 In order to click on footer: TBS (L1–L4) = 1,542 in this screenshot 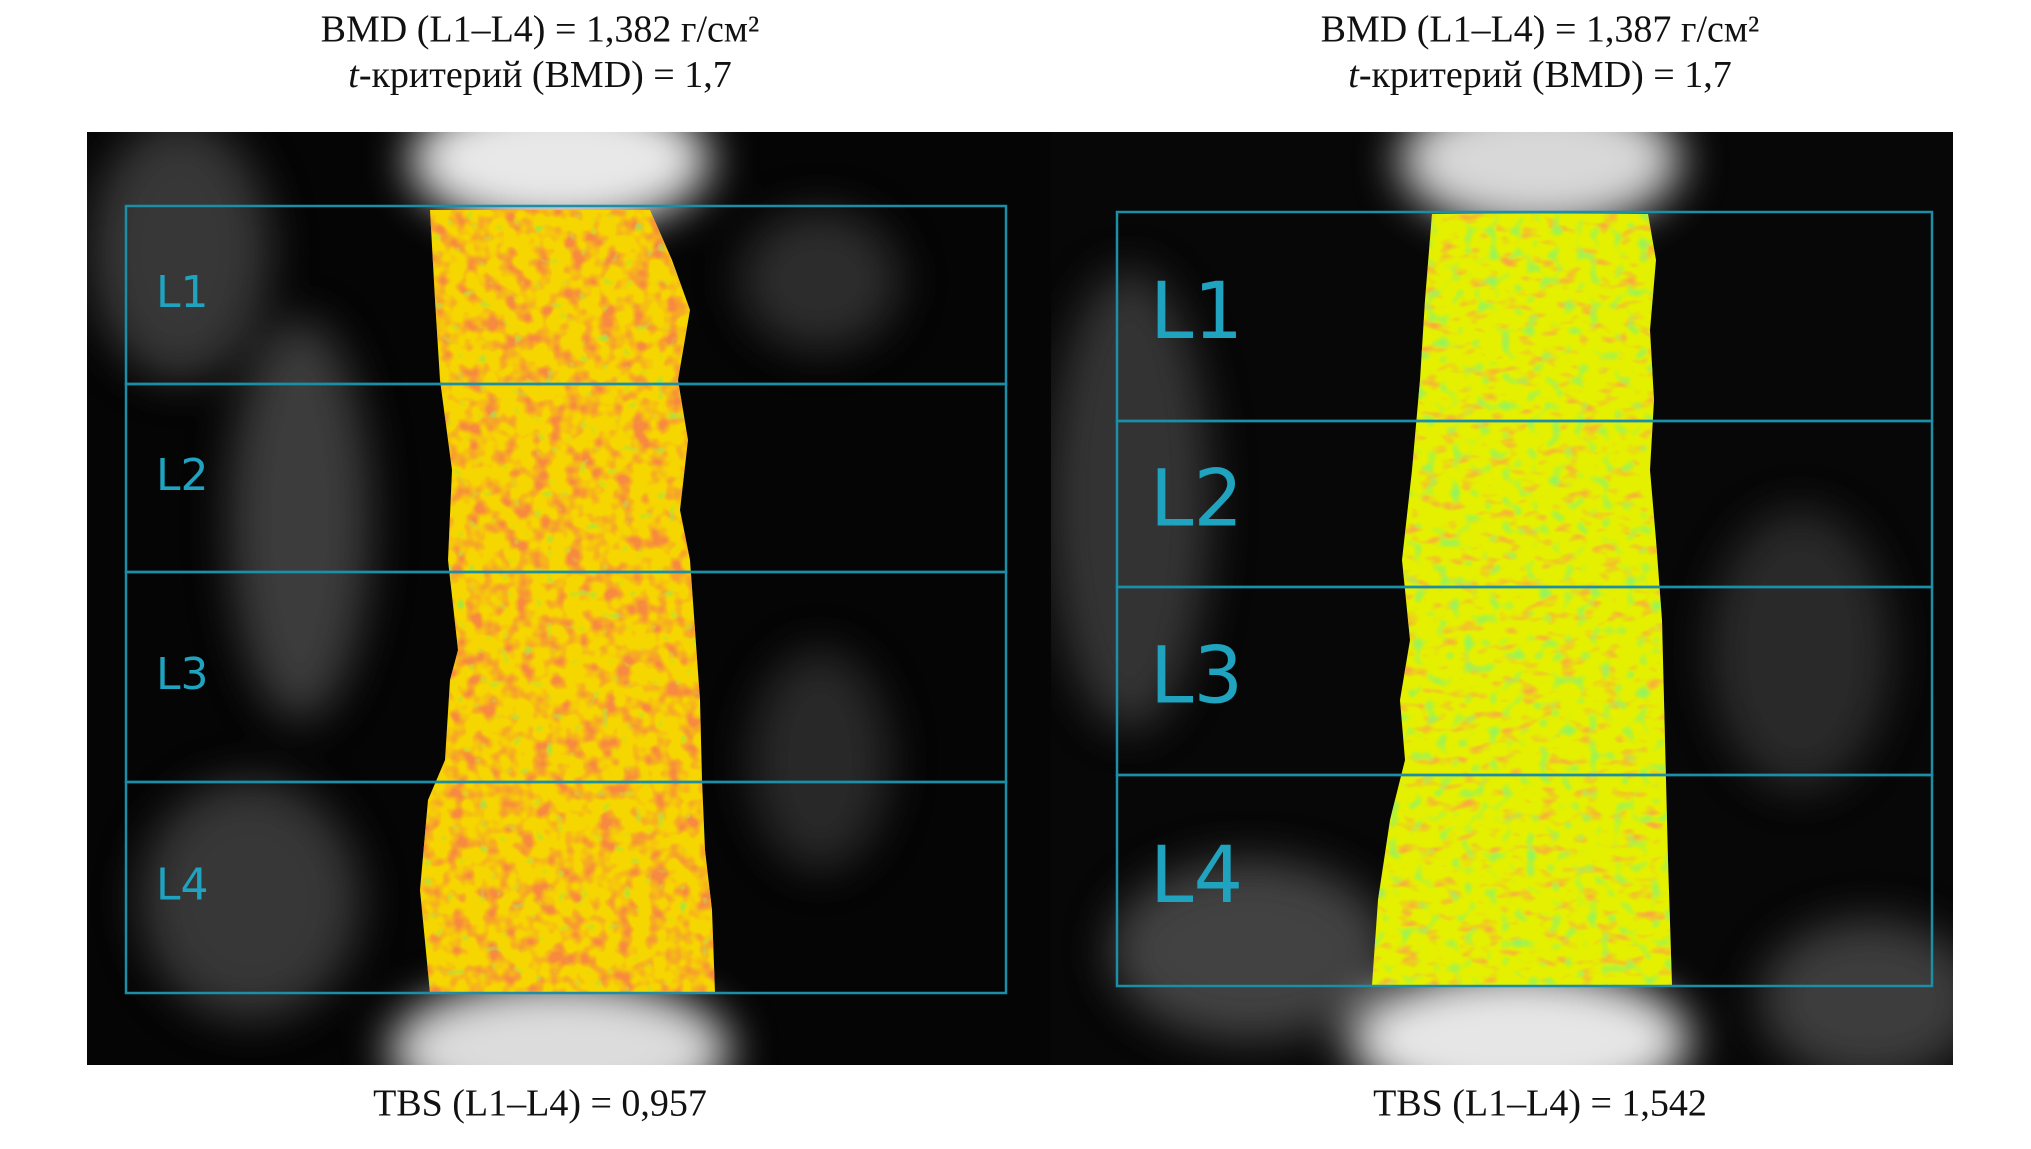, I will do `click(1540, 1104)`.